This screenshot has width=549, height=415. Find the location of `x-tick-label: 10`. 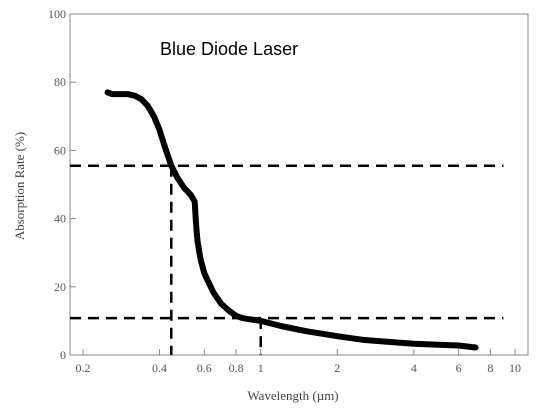

x-tick-label: 10 is located at coordinates (515, 368).